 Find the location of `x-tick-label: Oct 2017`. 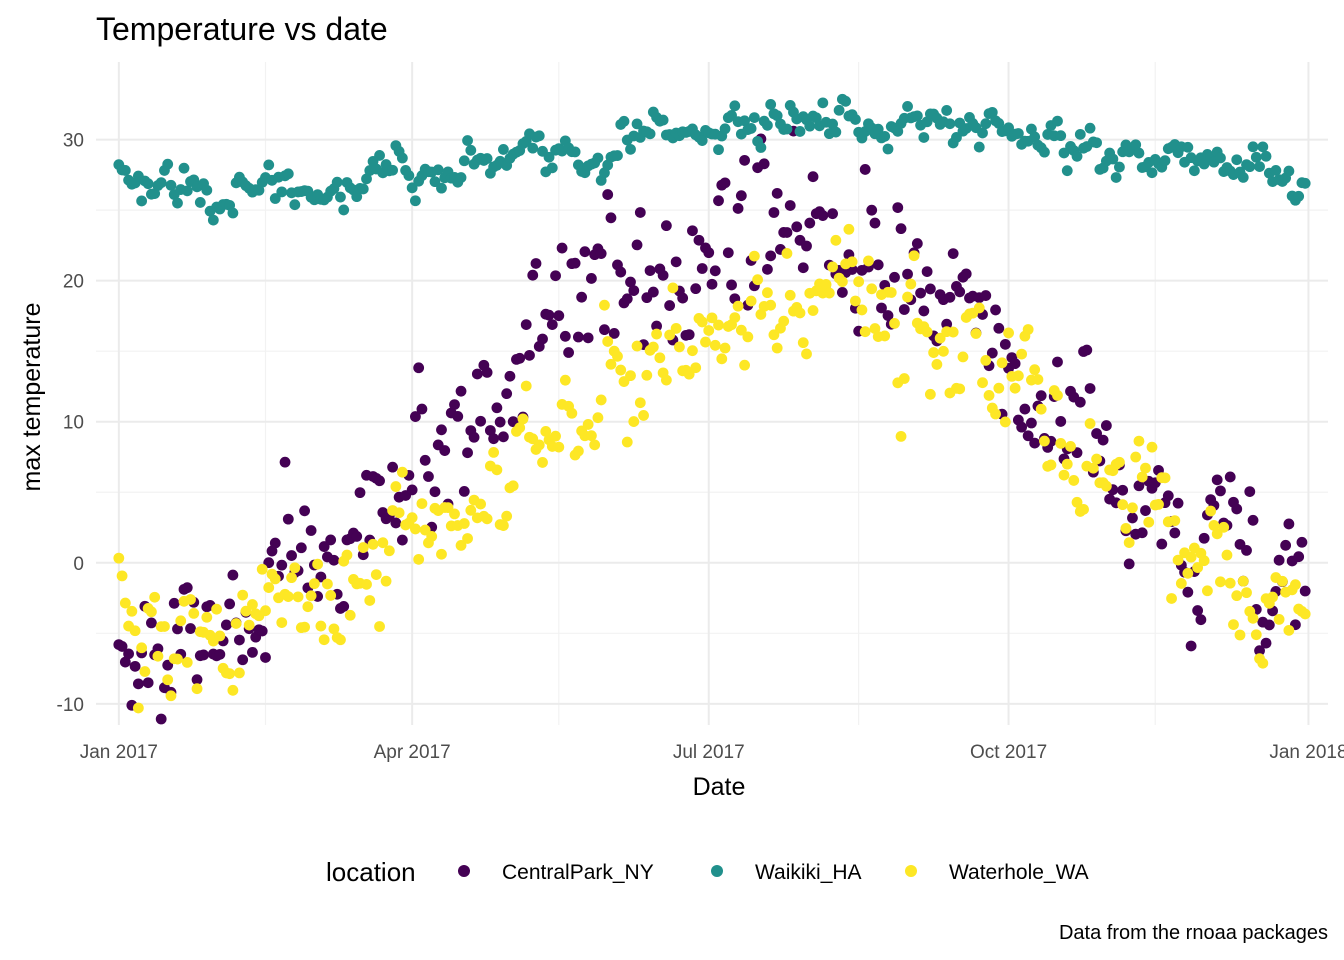

x-tick-label: Oct 2017 is located at coordinates (1008, 752).